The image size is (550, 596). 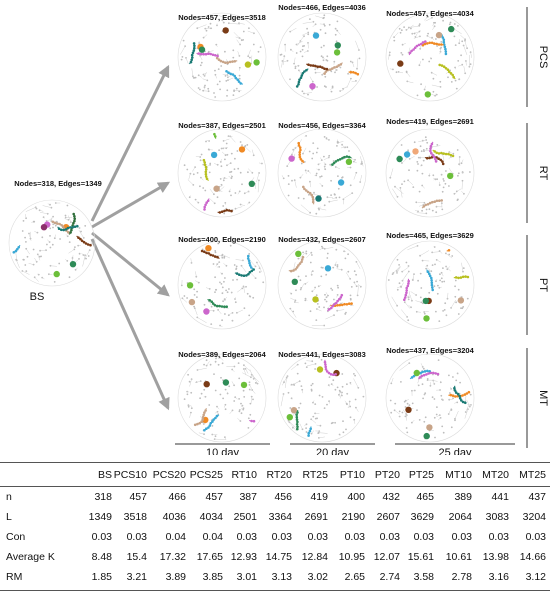 What do you see at coordinates (356, 497) in the screenshot?
I see `table-cell: 400` at bounding box center [356, 497].